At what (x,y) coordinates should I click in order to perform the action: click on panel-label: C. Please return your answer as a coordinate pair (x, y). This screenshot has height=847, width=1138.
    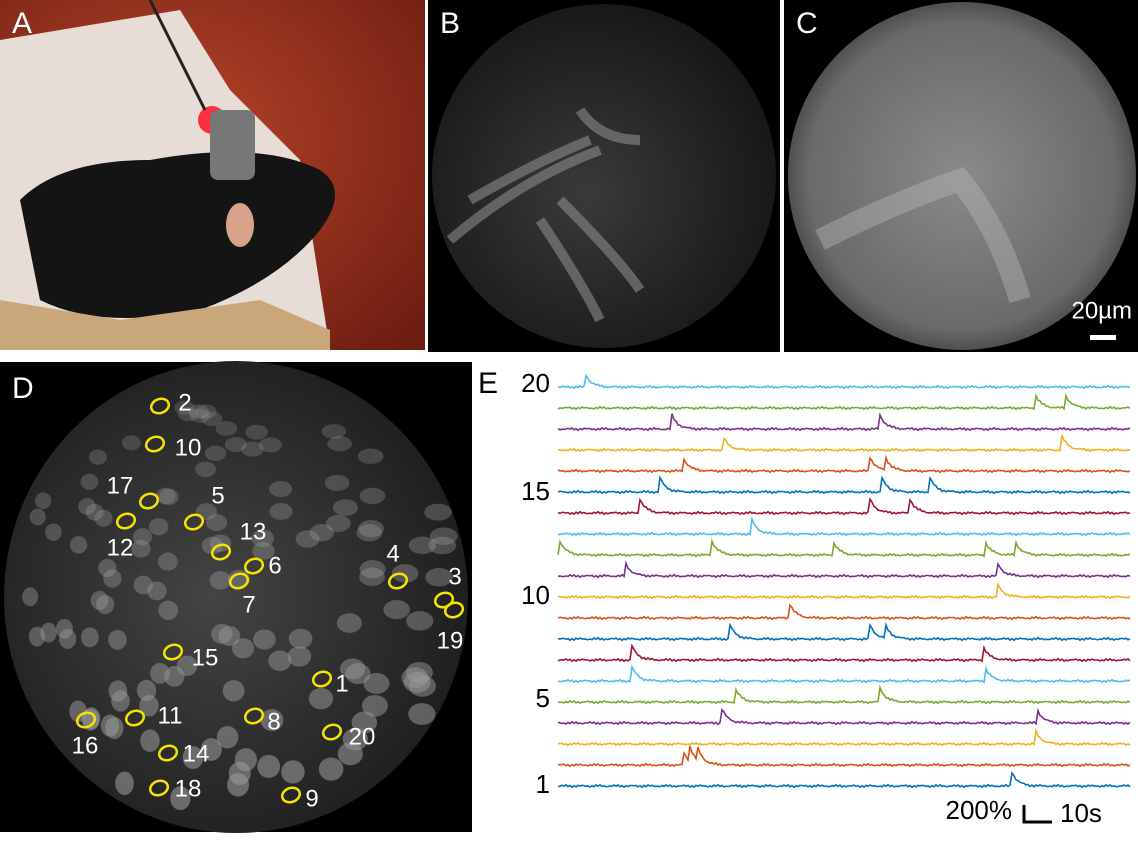
    Looking at the image, I should click on (807, 23).